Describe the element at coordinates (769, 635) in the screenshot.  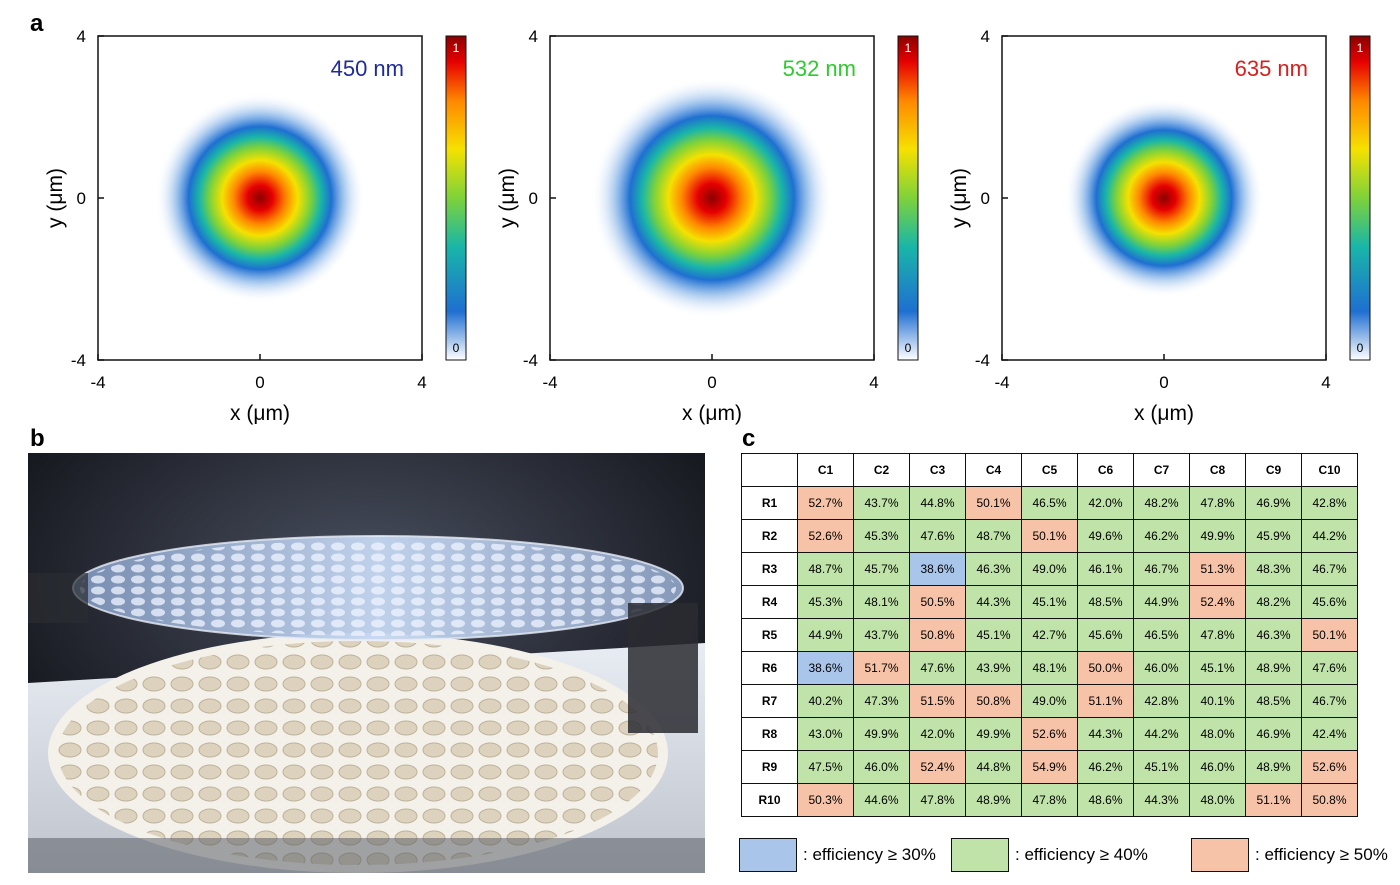
I see `row-header: R5` at that location.